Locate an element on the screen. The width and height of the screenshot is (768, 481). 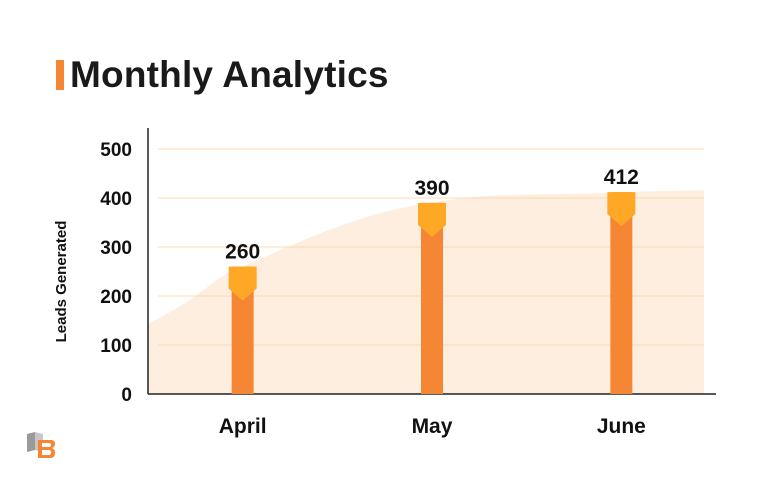
category-label-april: April is located at coordinates (243, 426).